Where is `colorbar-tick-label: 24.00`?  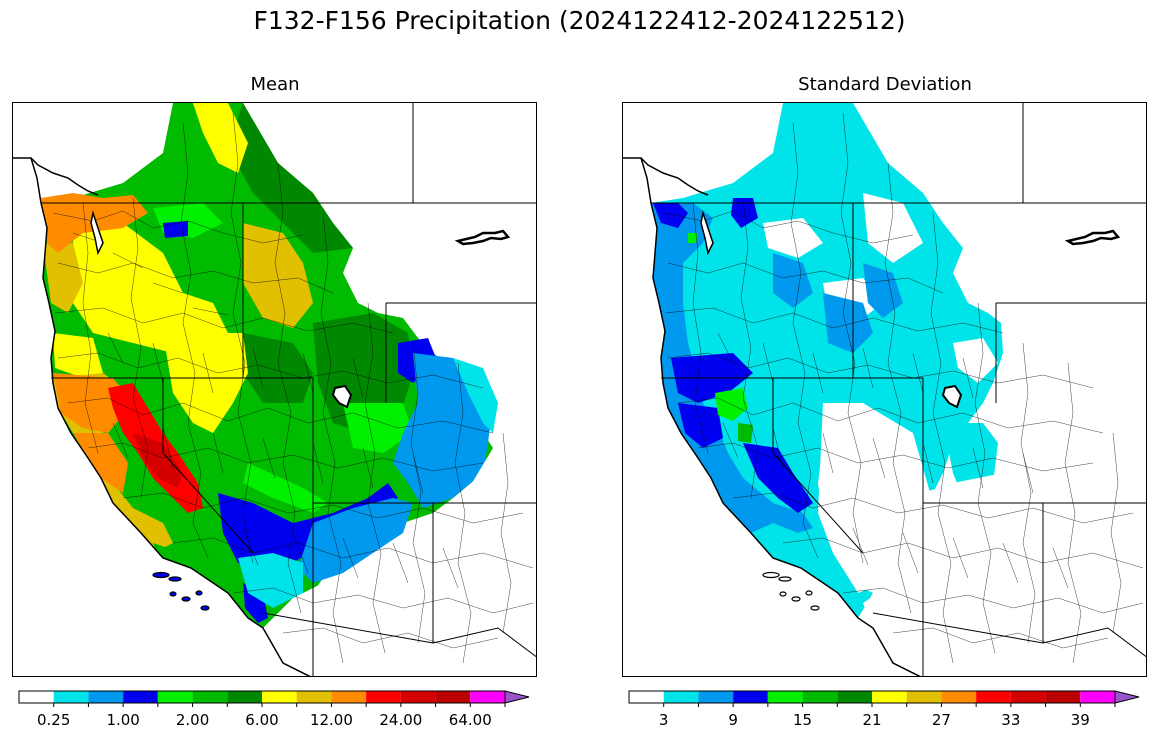
colorbar-tick-label: 24.00 is located at coordinates (401, 720).